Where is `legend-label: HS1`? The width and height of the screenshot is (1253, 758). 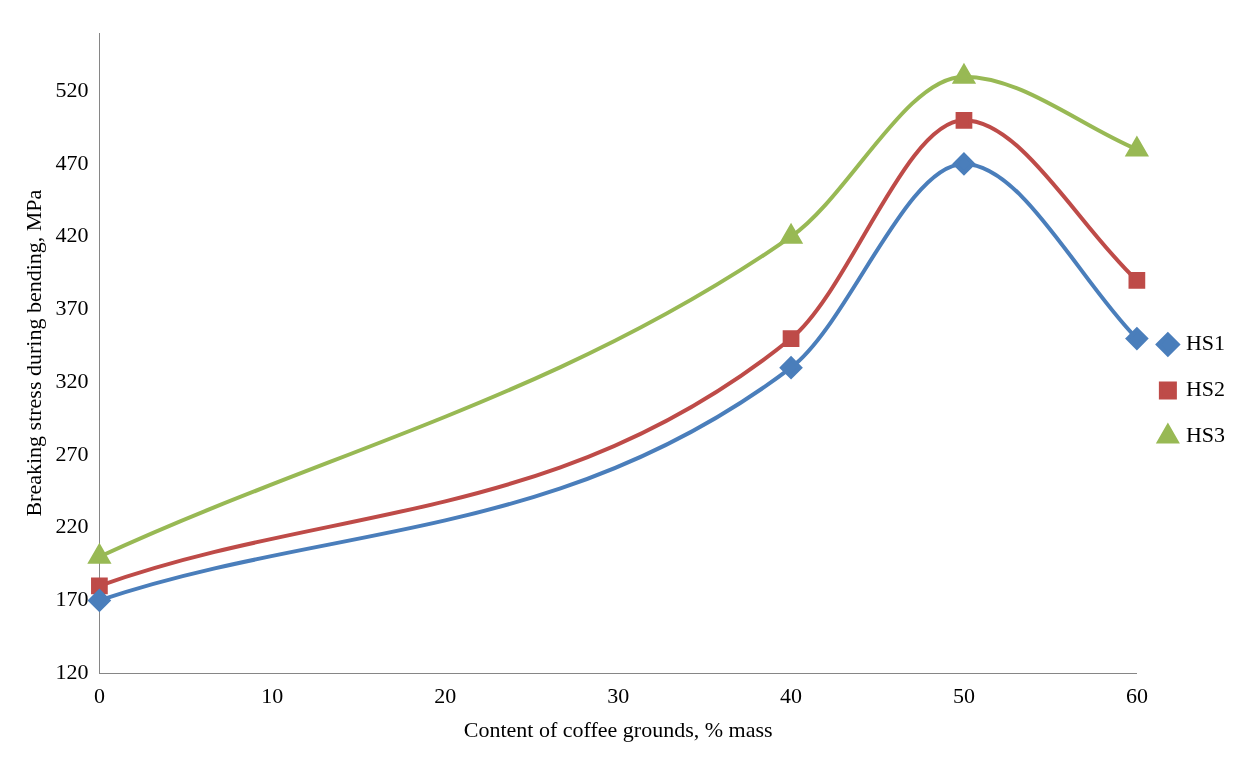 legend-label: HS1 is located at coordinates (1205, 343).